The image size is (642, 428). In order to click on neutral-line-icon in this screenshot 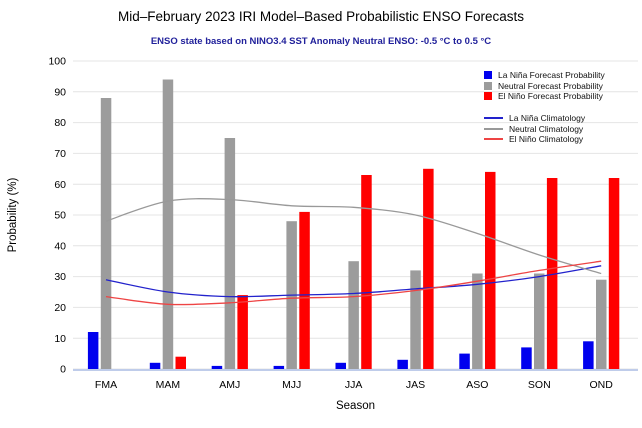, I will do `click(493, 128)`.